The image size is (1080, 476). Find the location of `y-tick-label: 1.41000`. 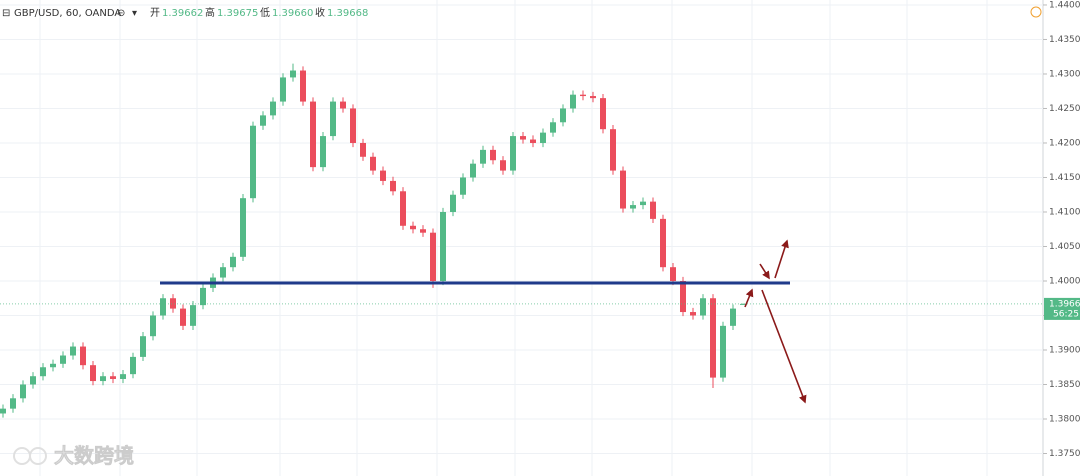

y-tick-label: 1.41000 is located at coordinates (1064, 212).